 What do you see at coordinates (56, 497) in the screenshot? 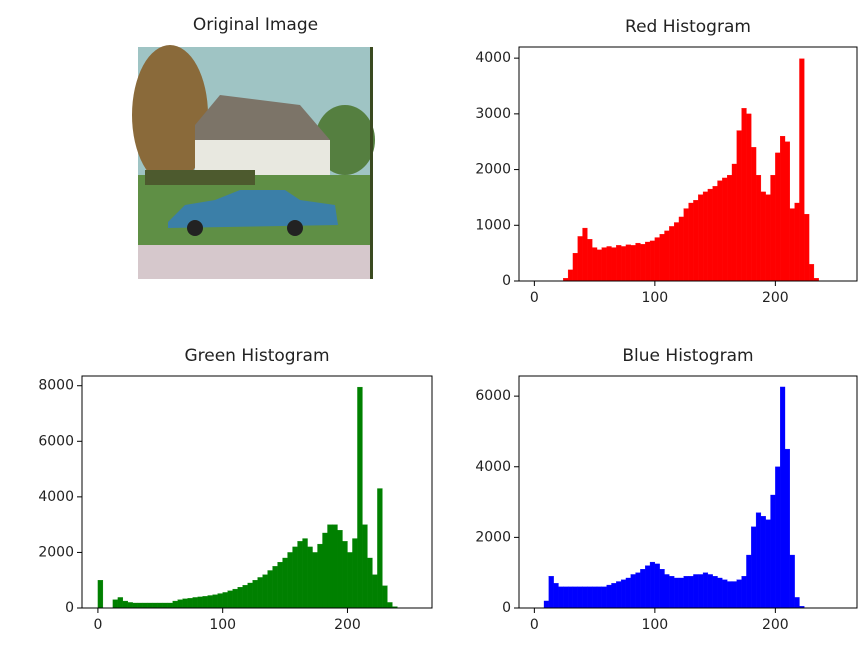
I see `y-tick-label: 4000` at bounding box center [56, 497].